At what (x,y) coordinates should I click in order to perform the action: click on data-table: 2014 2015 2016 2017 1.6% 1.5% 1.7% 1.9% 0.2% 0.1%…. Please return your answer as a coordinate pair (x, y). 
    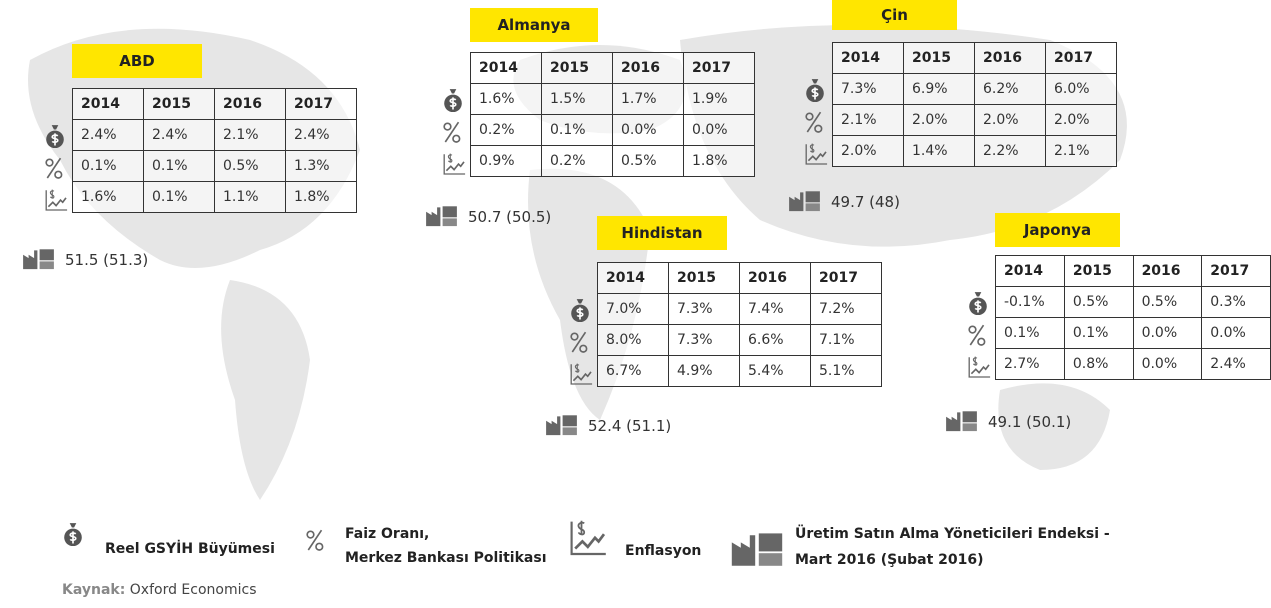
    Looking at the image, I should click on (612, 114).